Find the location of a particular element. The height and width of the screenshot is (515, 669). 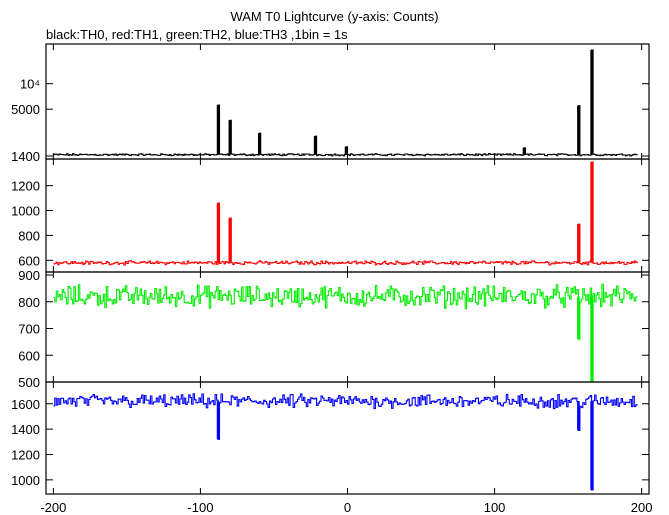

y-tick-label-th3-0: 1000 is located at coordinates (25, 480).